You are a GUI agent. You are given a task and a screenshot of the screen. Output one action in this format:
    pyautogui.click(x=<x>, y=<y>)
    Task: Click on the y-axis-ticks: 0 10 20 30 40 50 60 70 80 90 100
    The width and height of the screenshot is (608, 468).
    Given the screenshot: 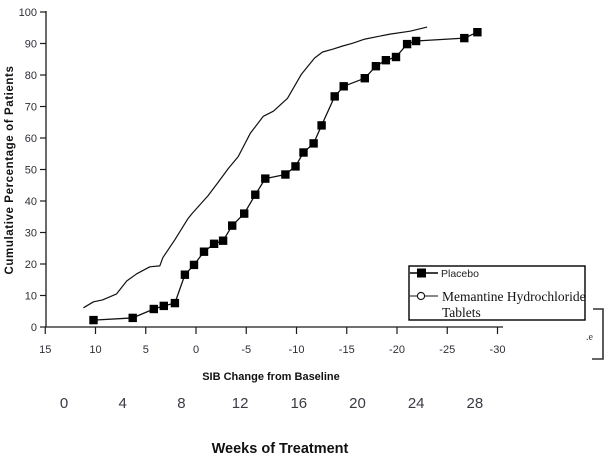 What is the action you would take?
    pyautogui.click(x=32, y=170)
    